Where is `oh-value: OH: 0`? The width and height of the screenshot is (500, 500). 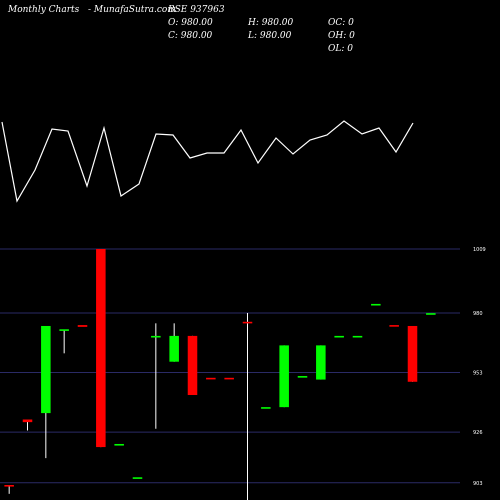 oh-value: OH: 0 is located at coordinates (341, 36).